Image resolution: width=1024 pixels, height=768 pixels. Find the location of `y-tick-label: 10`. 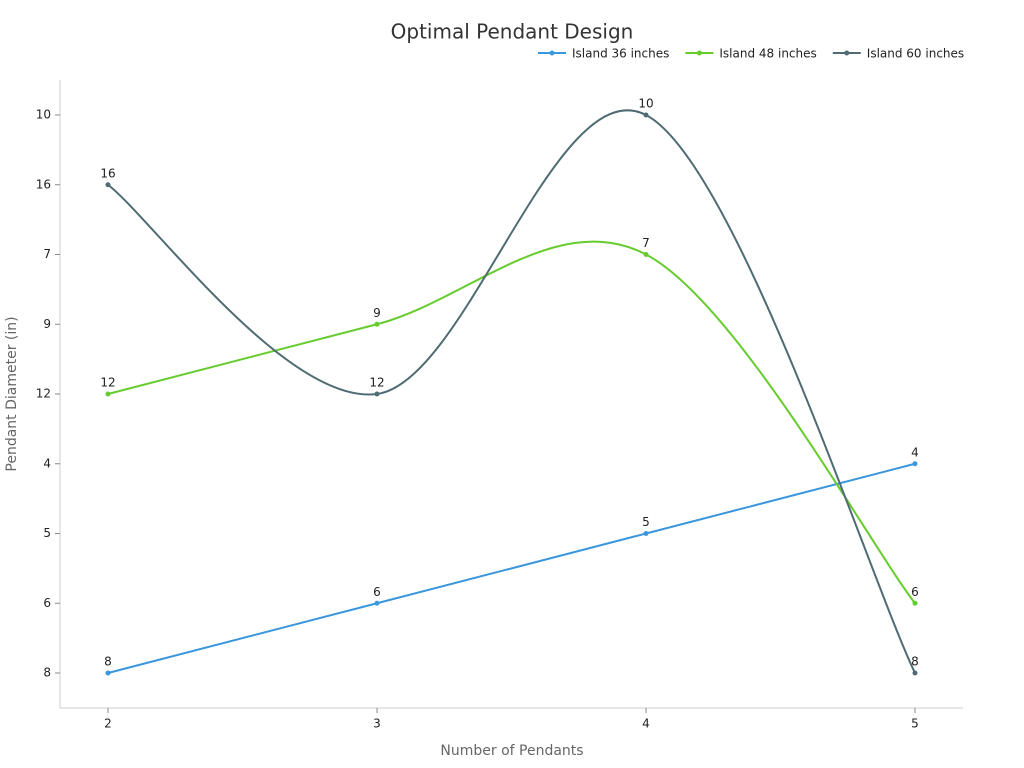

y-tick-label: 10 is located at coordinates (43, 115).